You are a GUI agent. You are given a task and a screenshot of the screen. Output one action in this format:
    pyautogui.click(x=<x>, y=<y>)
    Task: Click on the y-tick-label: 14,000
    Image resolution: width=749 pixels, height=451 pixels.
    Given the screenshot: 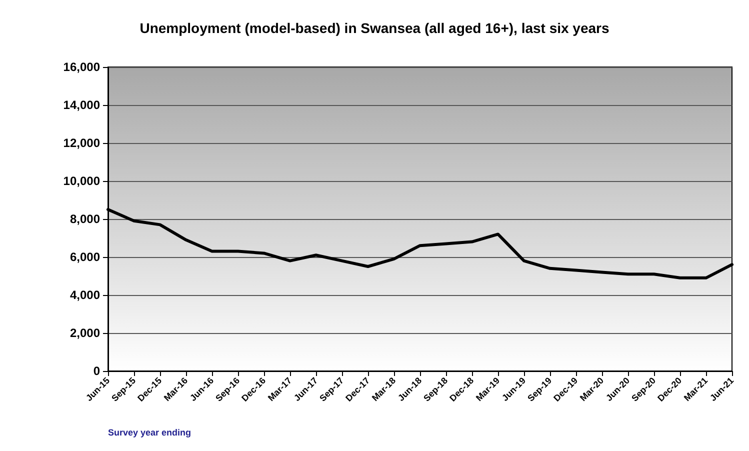 What is the action you would take?
    pyautogui.click(x=81, y=105)
    